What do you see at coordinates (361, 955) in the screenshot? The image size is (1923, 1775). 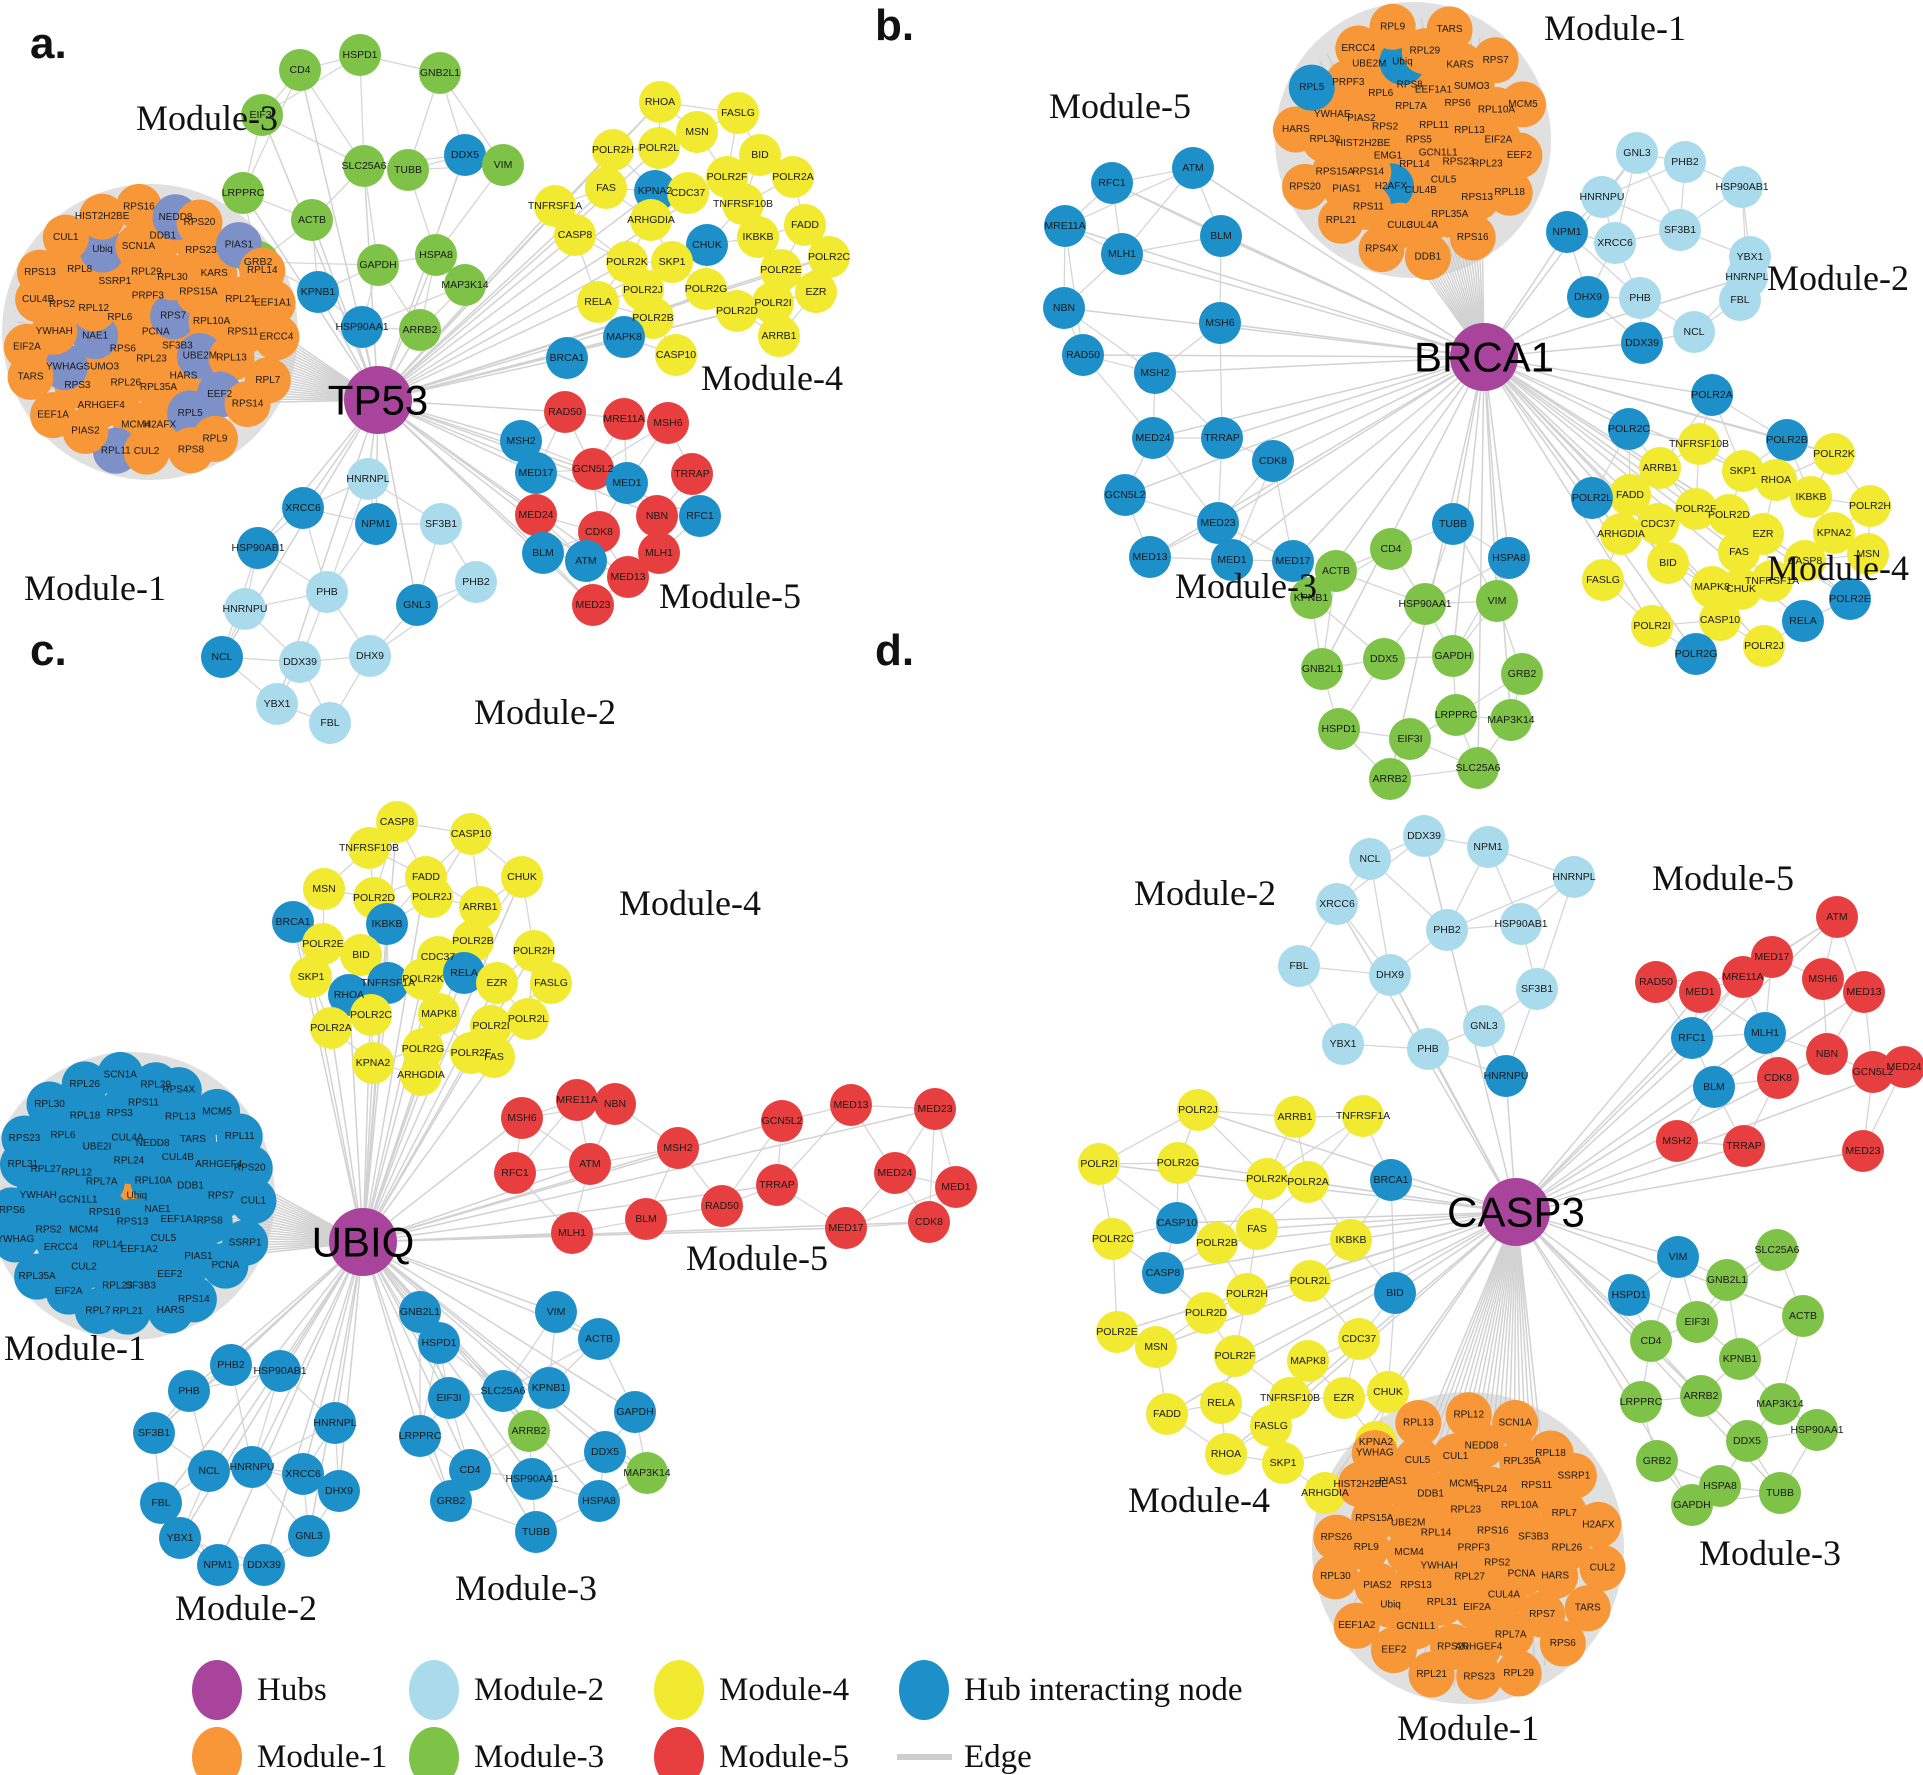 I see `node-BID` at bounding box center [361, 955].